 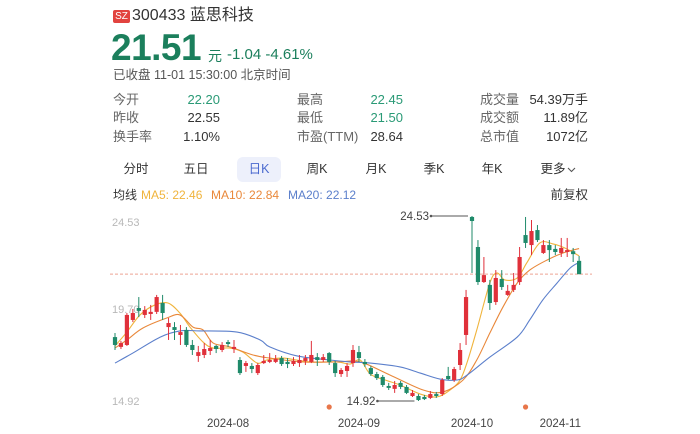 I want to click on tab-monthly-k: 月K, so click(x=376, y=169).